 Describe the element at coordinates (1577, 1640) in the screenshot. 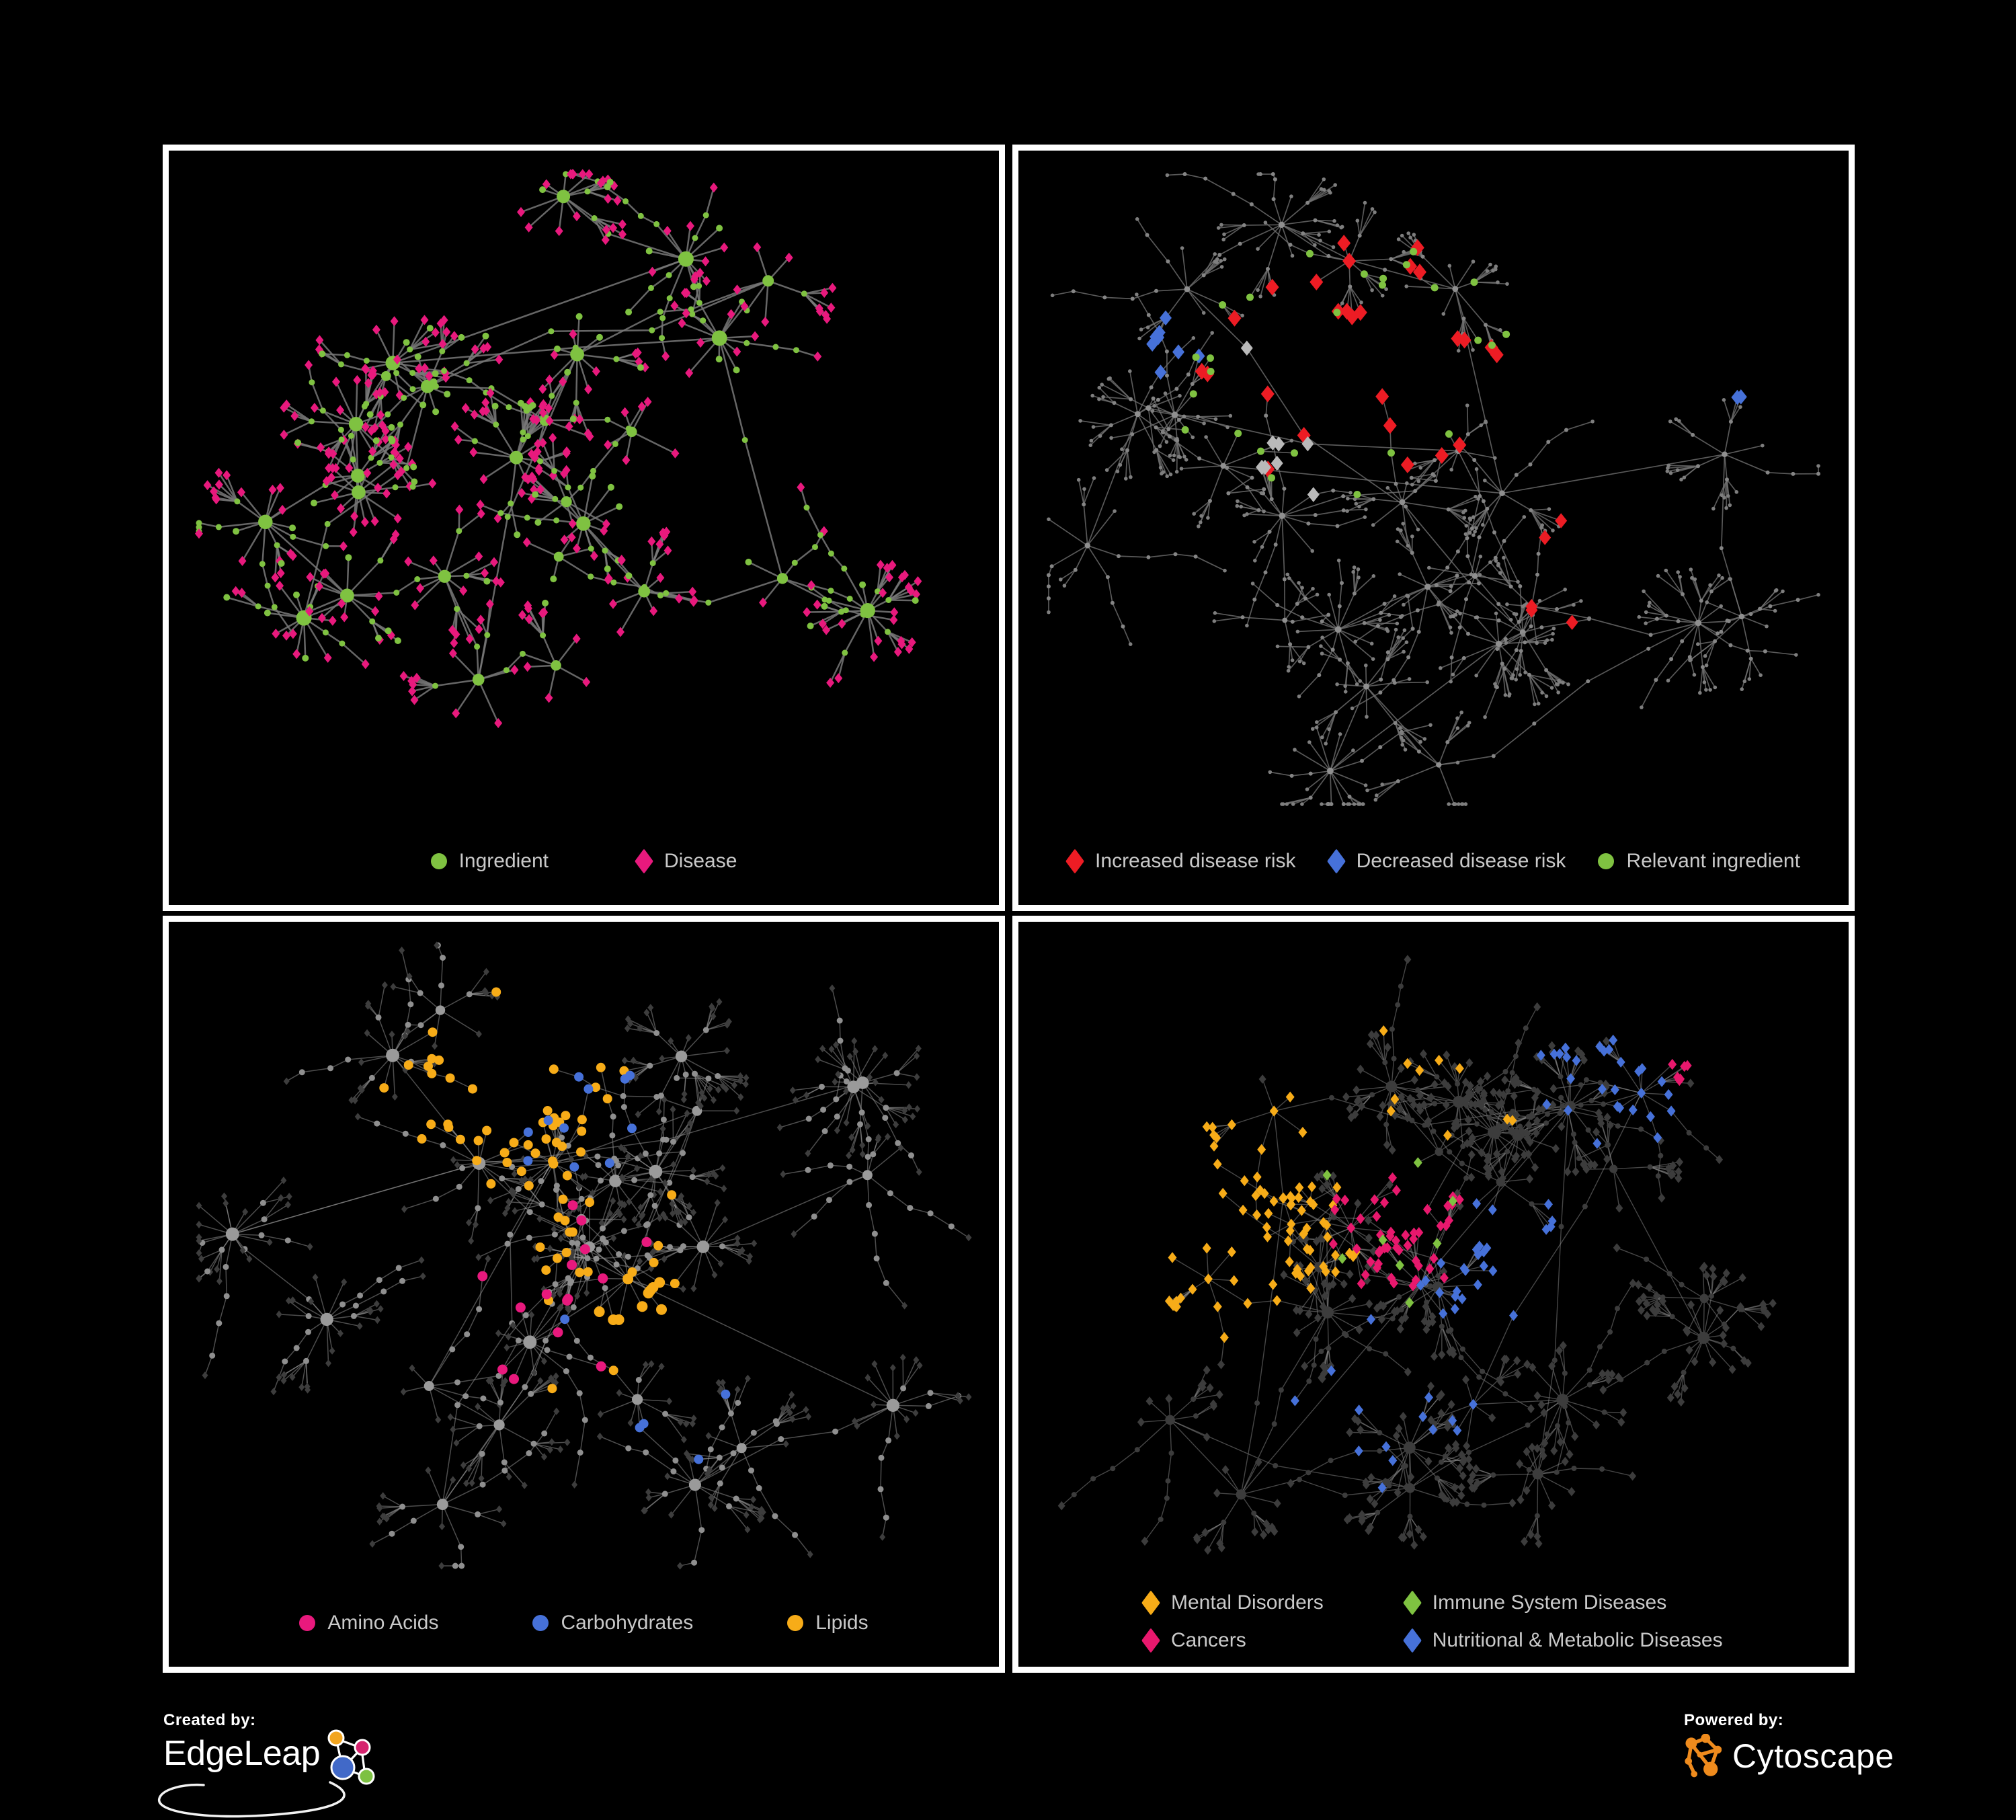

I see `legend-label: Nutritional & Metabolic Diseases` at that location.